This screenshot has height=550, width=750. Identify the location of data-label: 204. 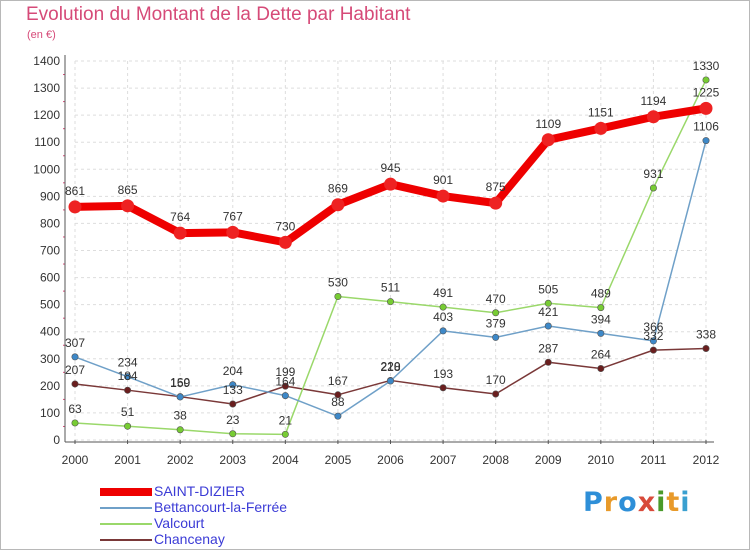
(233, 371).